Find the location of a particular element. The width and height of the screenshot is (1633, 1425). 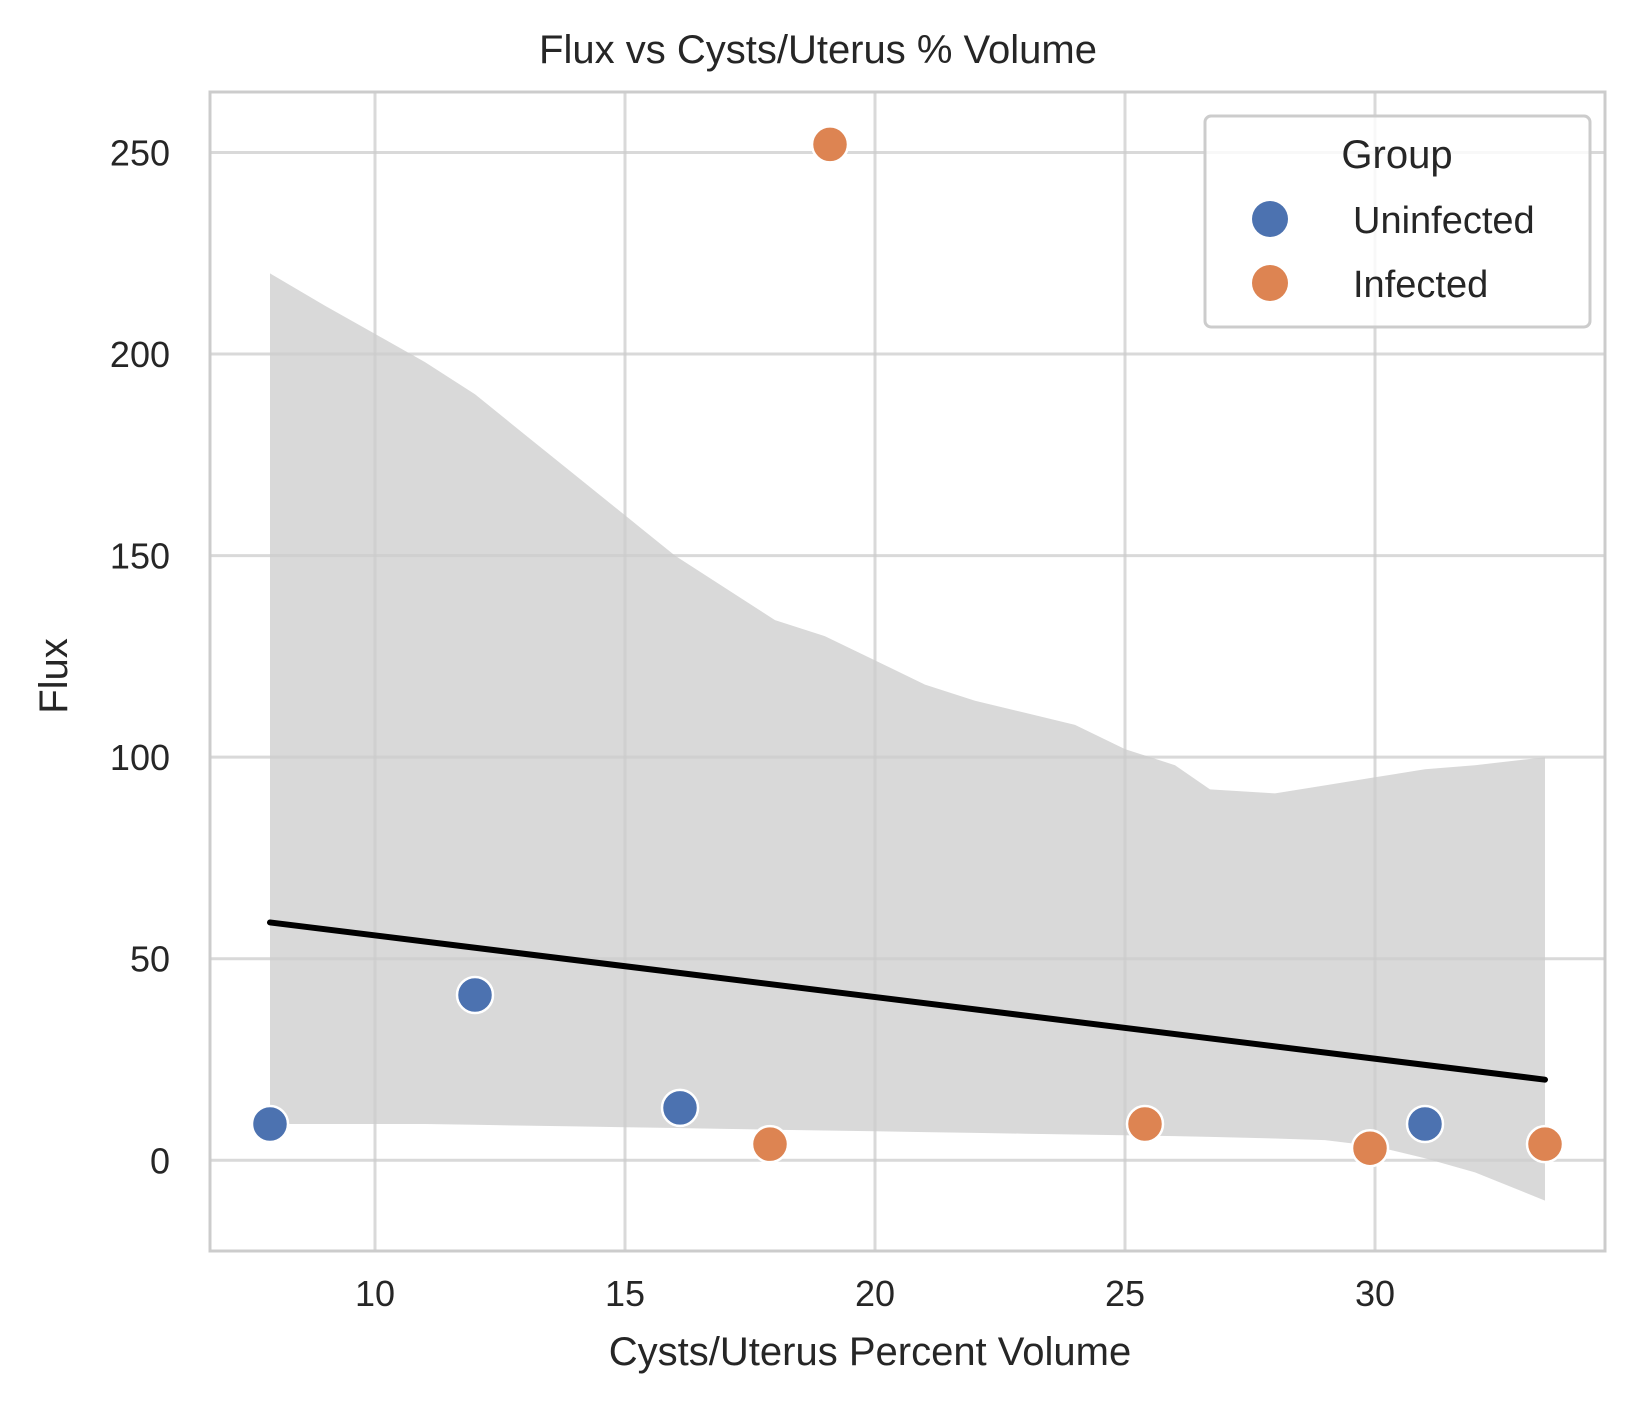

regression-line-layer is located at coordinates (907, 1001).